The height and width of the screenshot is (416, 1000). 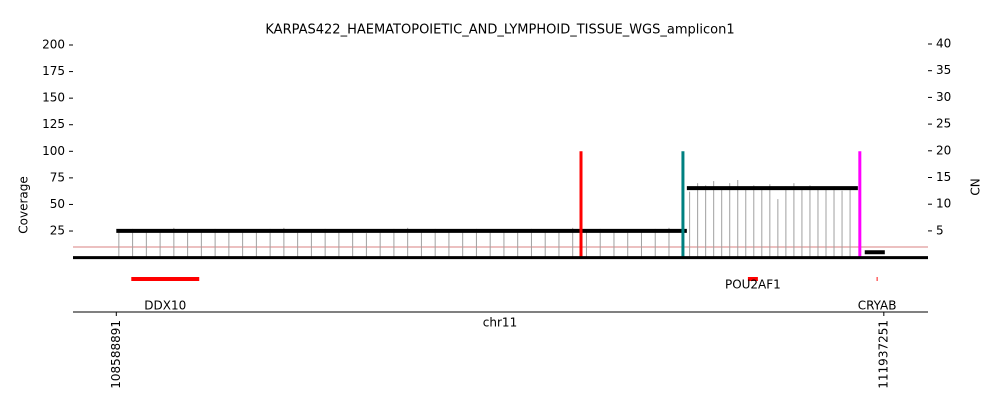 What do you see at coordinates (943, 97) in the screenshot?
I see `y2-tick-label: 30` at bounding box center [943, 97].